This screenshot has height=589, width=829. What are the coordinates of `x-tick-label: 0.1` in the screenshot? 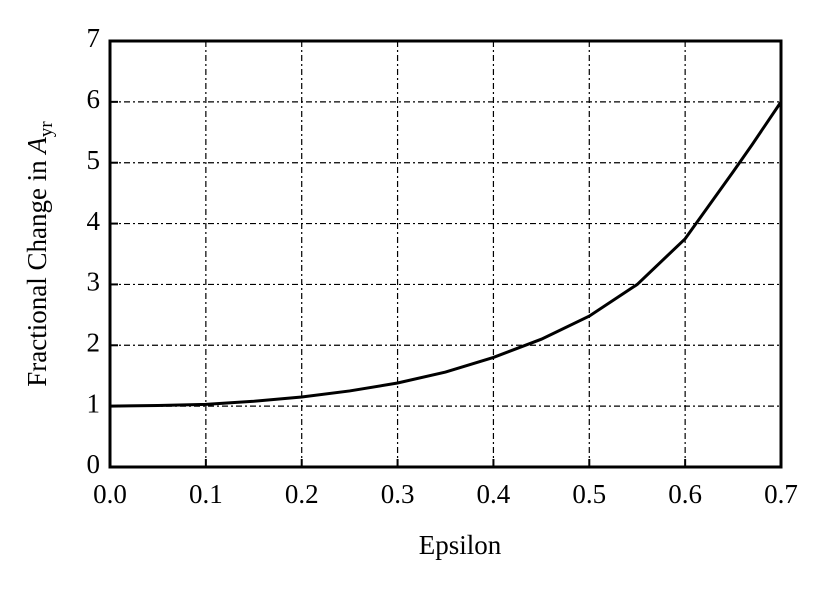 It's located at (206, 494).